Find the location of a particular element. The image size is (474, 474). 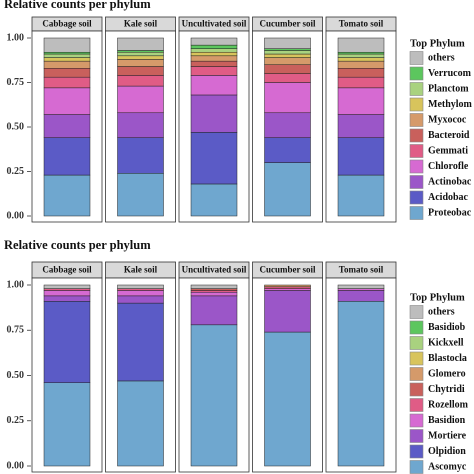

chart-title: Relative counts per phylum is located at coordinates (77, 5).